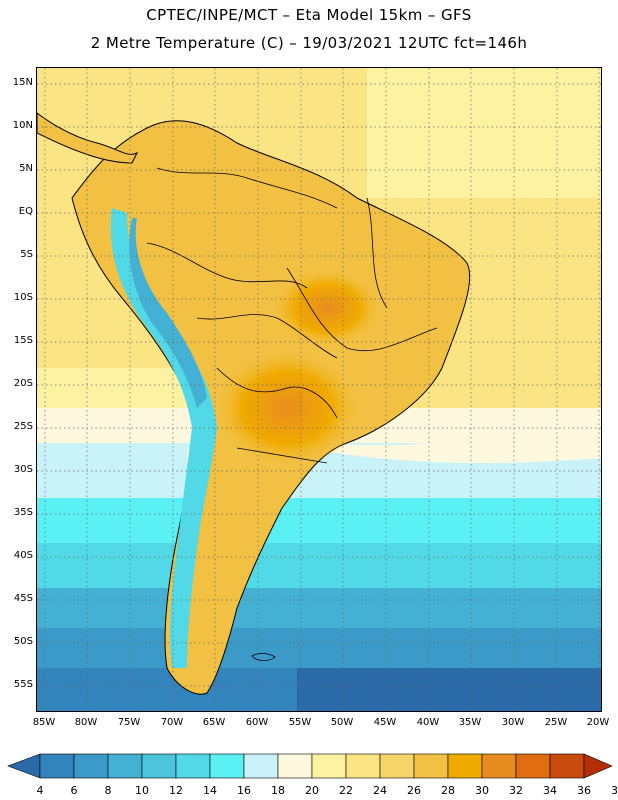  Describe the element at coordinates (448, 790) in the screenshot. I see `color-scale-label: 28` at that location.